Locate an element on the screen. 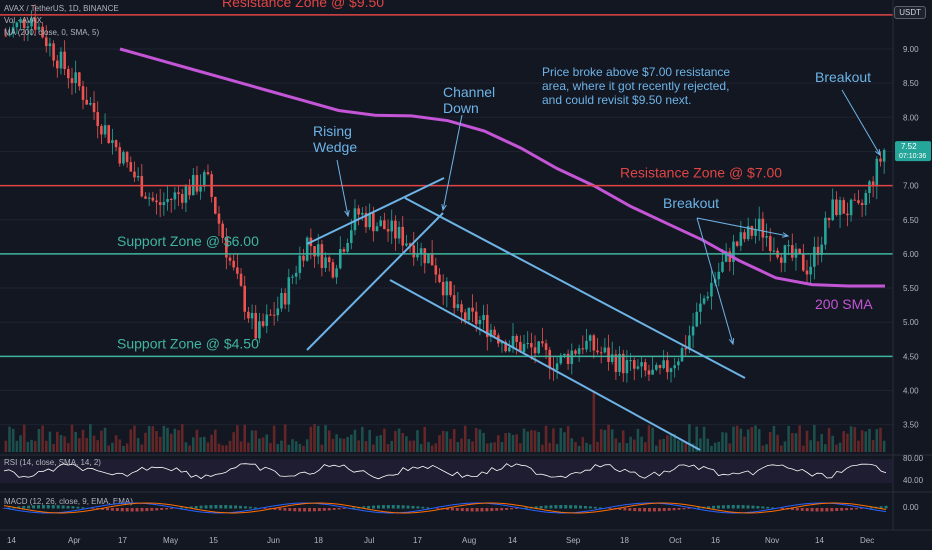  level-label: Resistance Zone @ $9.50 is located at coordinates (303, 5).